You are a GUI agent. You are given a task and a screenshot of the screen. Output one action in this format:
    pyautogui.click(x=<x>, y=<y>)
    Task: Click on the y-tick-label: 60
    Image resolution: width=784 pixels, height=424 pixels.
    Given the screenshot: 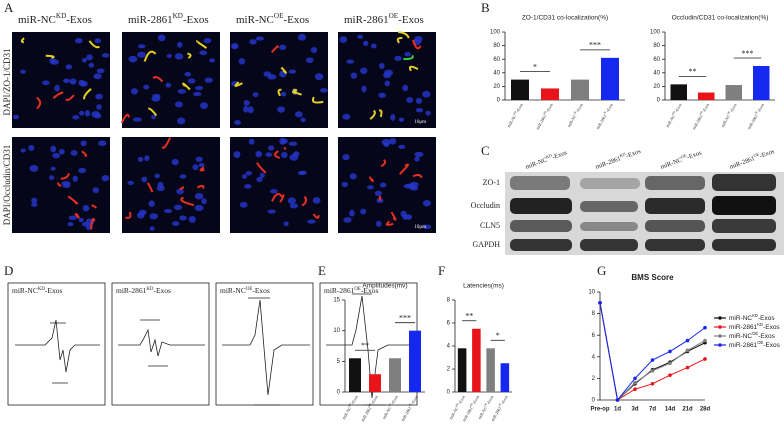 What is the action you would take?
    pyautogui.click(x=656, y=60)
    